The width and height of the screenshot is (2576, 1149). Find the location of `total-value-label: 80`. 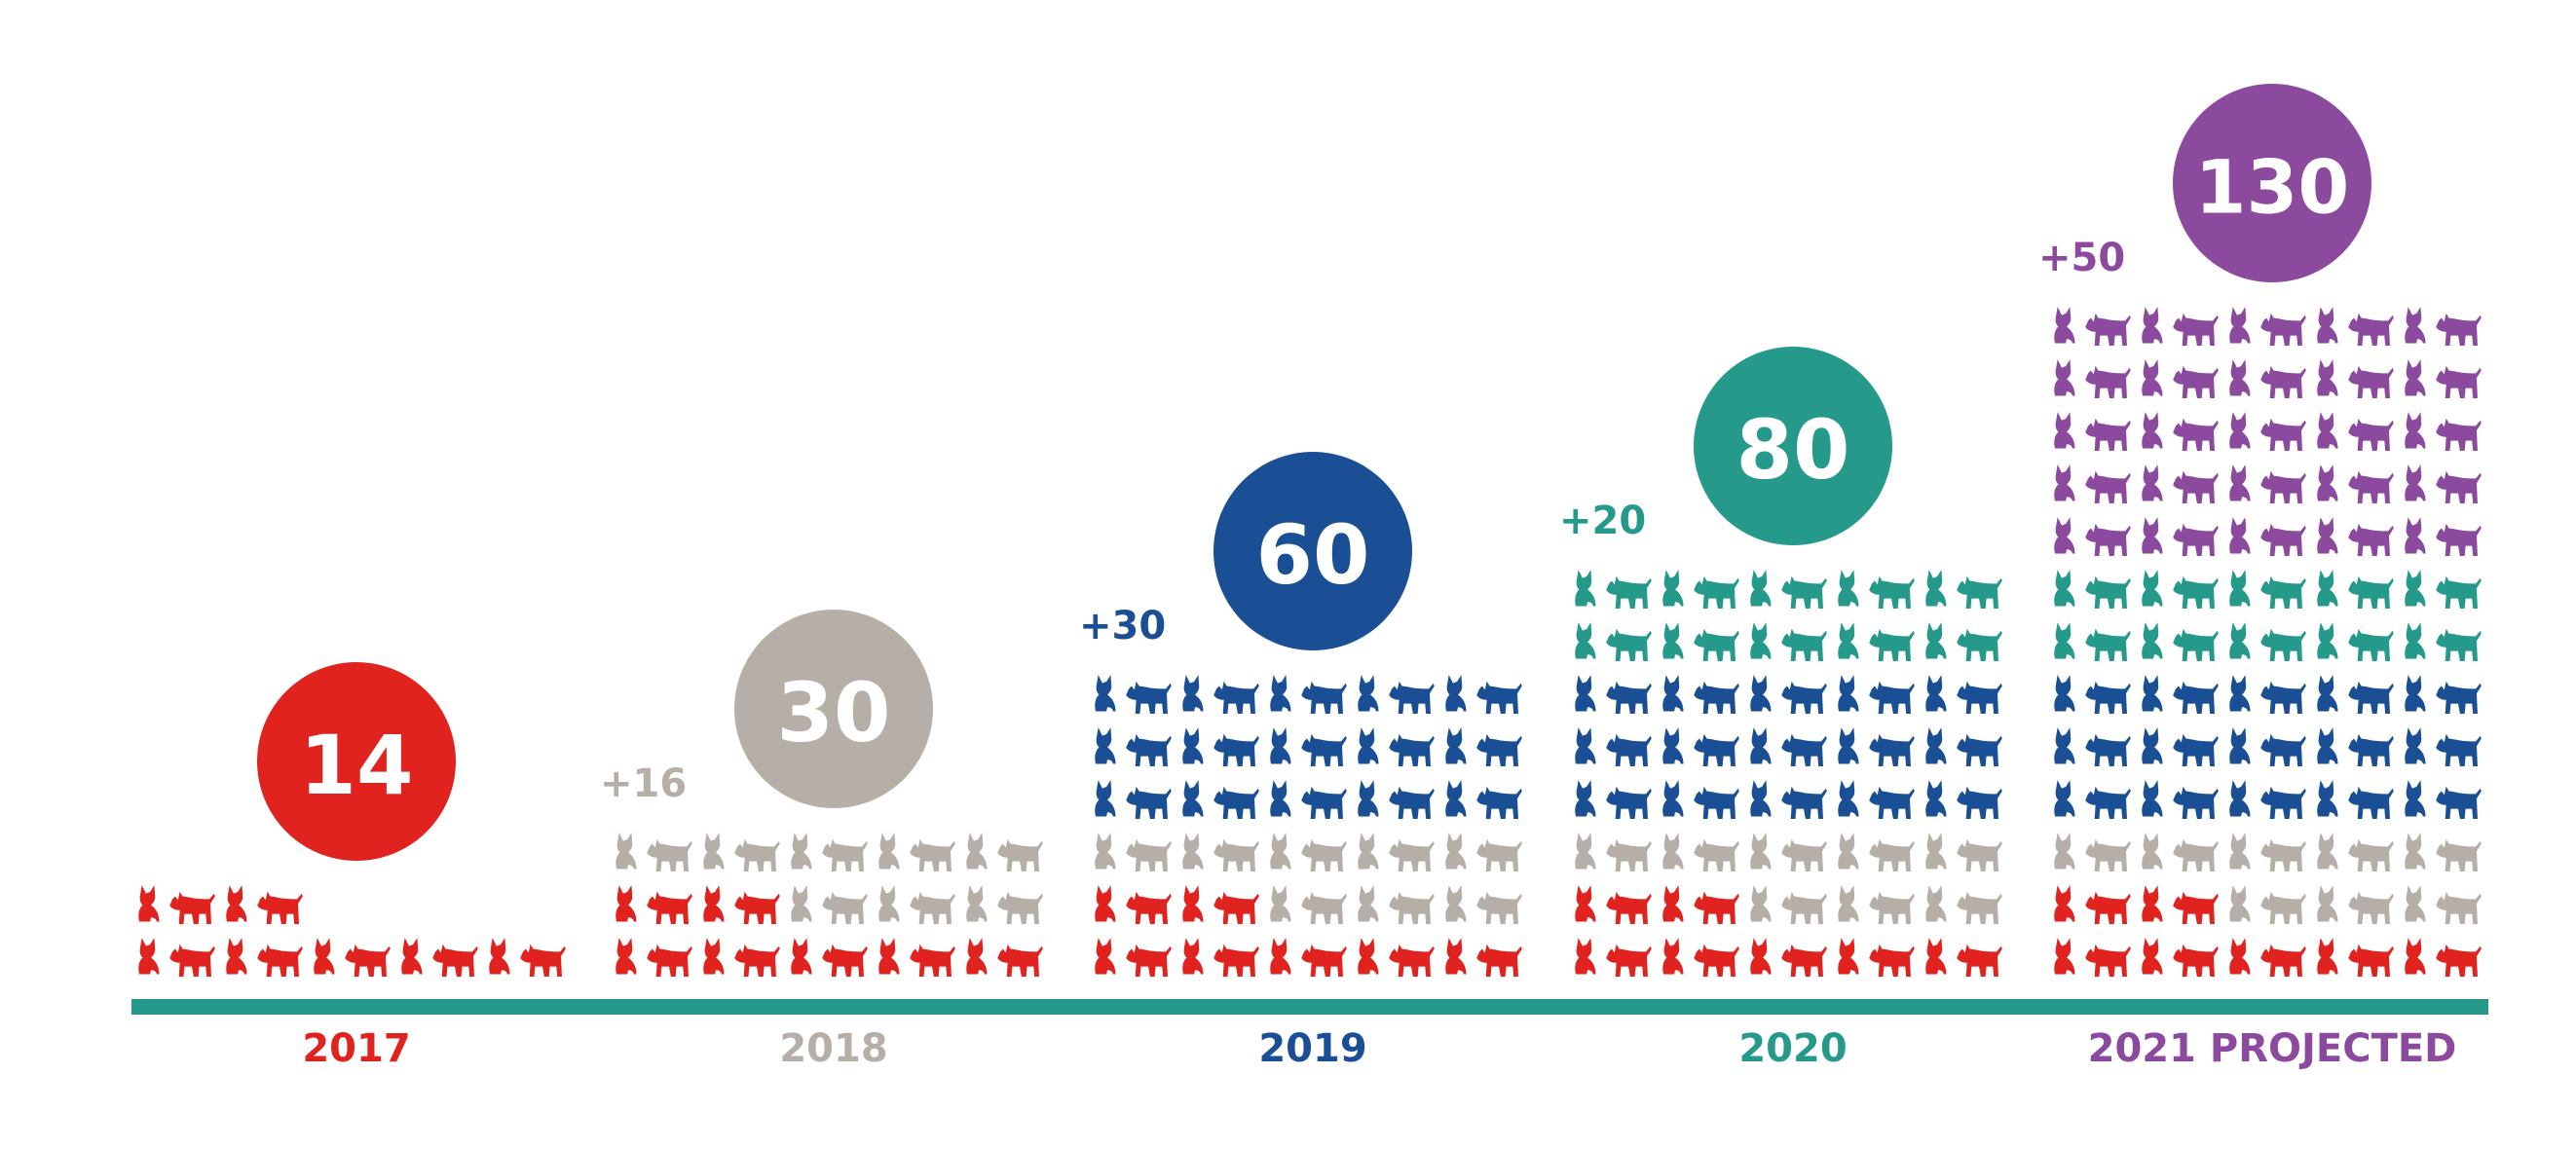

total-value-label: 80 is located at coordinates (1793, 450).